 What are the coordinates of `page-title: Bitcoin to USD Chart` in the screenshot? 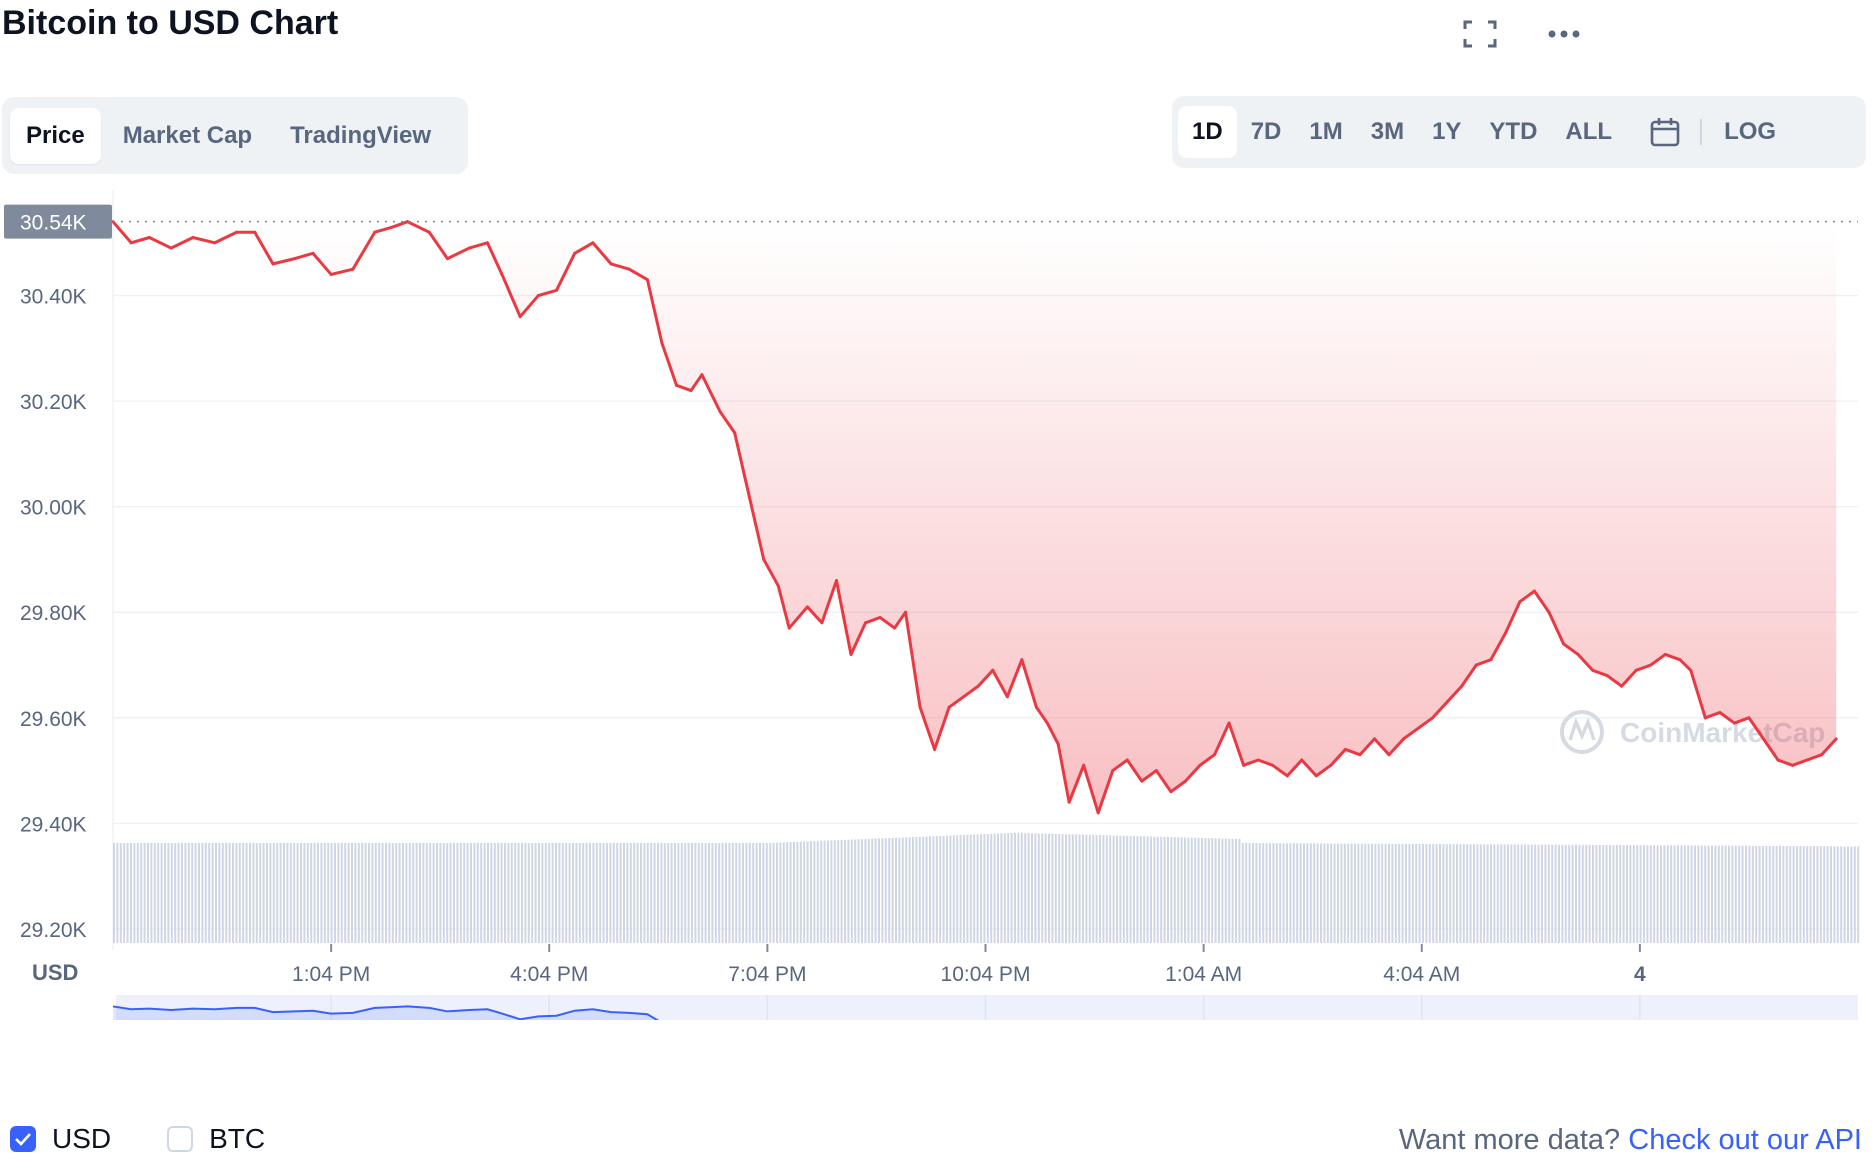 It's located at (170, 23).